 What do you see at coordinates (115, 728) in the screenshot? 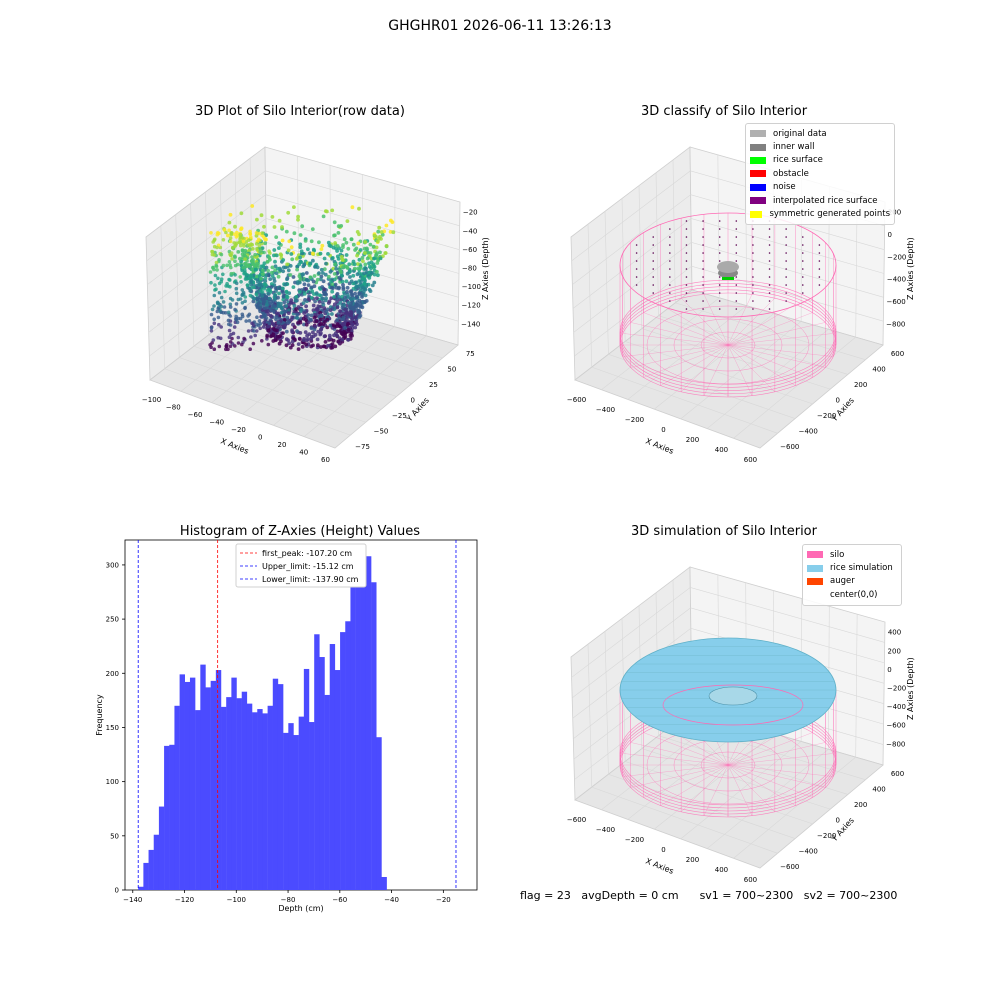
I see `p3-y-ticks: 0 50 100 150 200 250 300` at bounding box center [115, 728].